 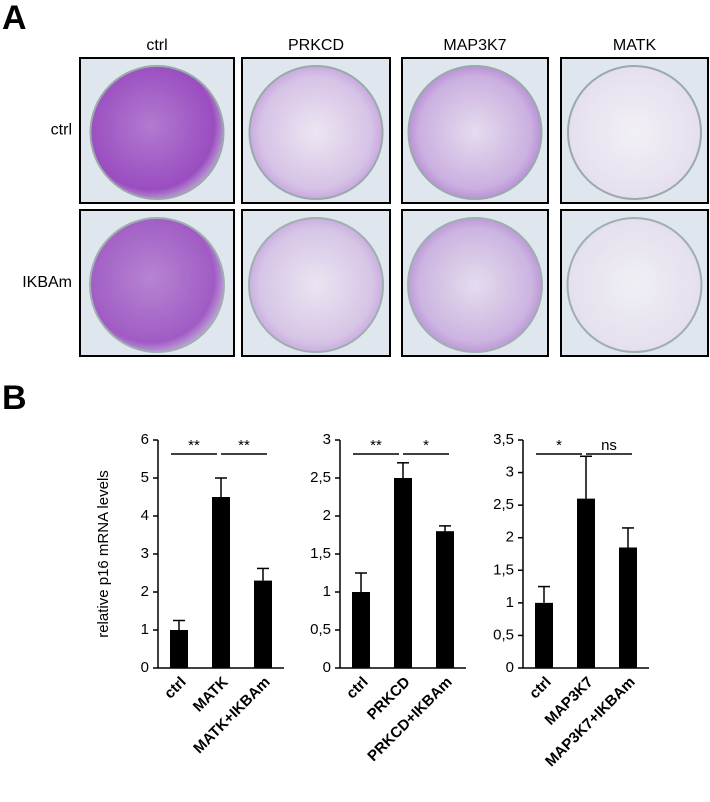 What do you see at coordinates (145, 439) in the screenshot?
I see `y-tick-label: 6` at bounding box center [145, 439].